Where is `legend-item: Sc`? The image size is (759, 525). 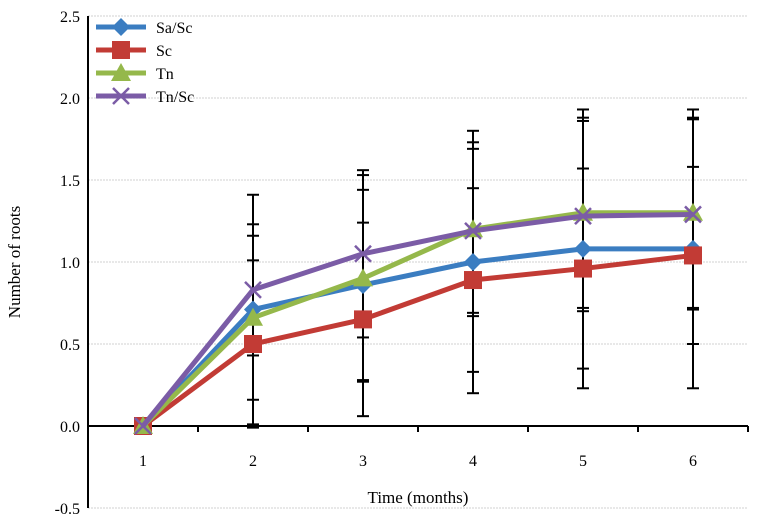 legend-item: Sc is located at coordinates (134, 50).